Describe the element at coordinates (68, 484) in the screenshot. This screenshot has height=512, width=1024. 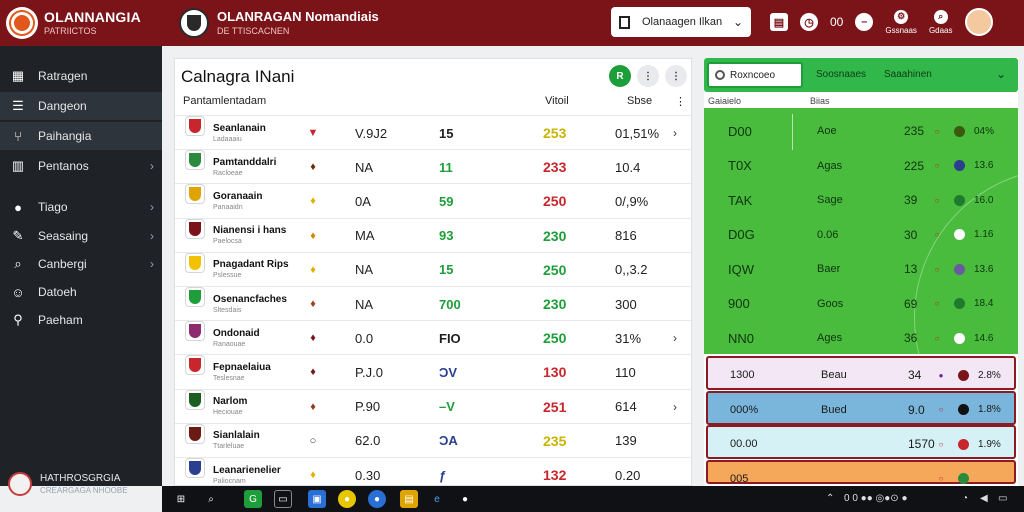
I see `sidebar-user: HATHROSGRGIA CREARGAGA NHOOBE` at that location.